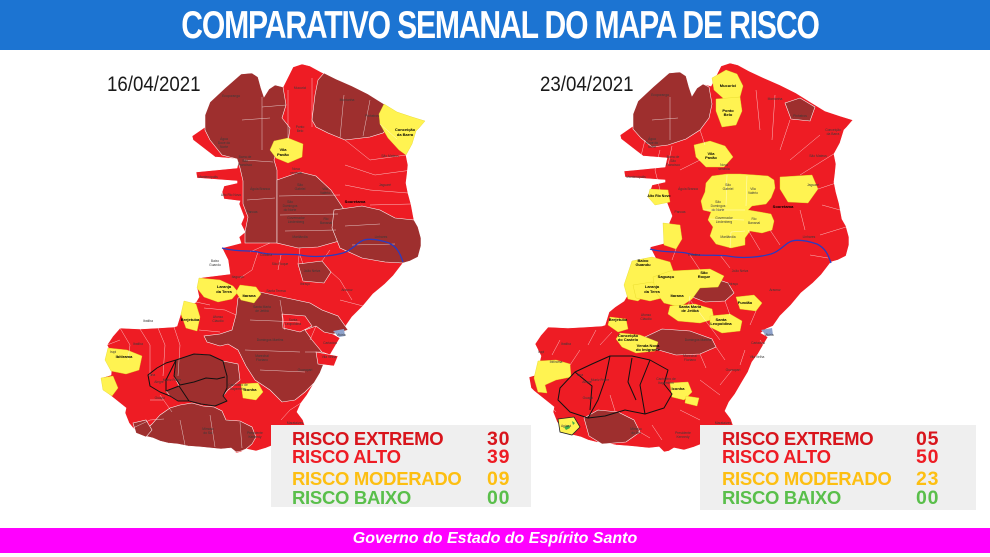 The image size is (990, 557). What do you see at coordinates (600, 380) in the screenshot?
I see `svg-text: Muniz Freire` at bounding box center [600, 380].